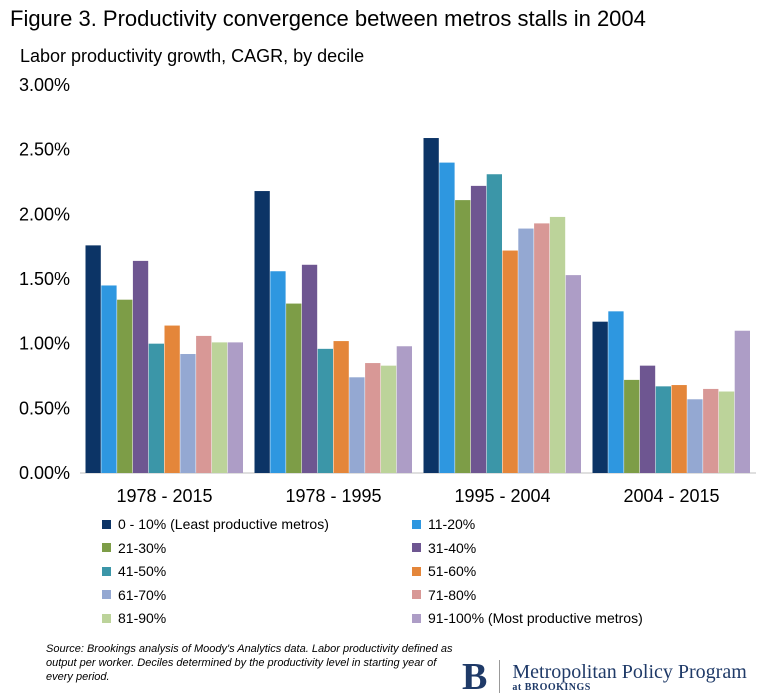 The image size is (768, 693). What do you see at coordinates (502, 496) in the screenshot?
I see `x-tick-label: 1995 - 2004` at bounding box center [502, 496].